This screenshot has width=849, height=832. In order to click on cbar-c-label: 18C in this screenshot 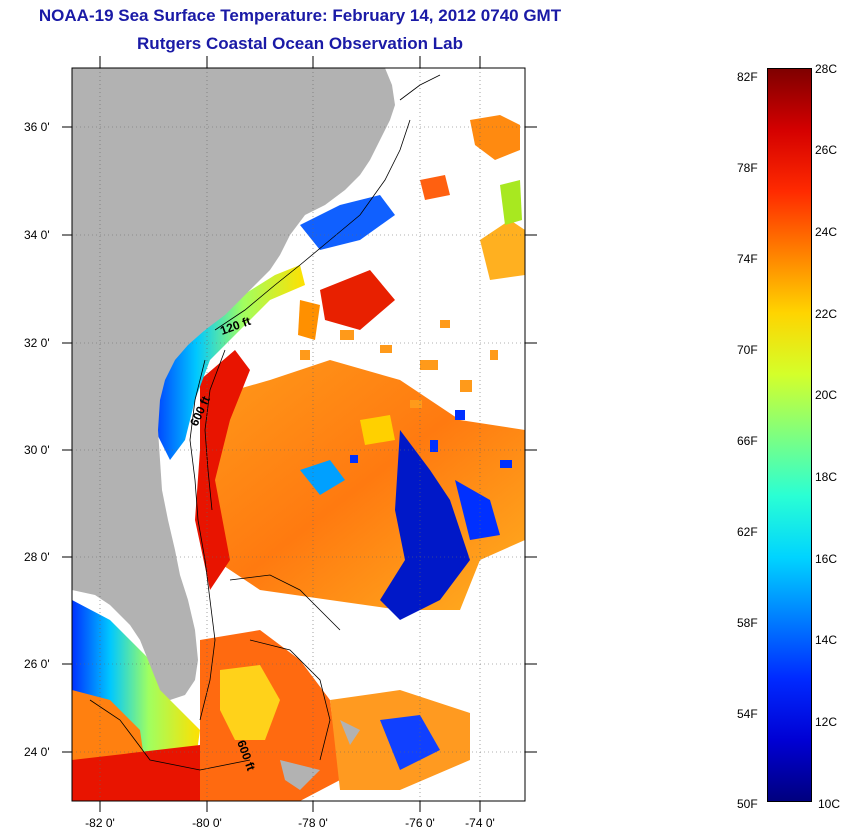, I will do `click(826, 477)`.